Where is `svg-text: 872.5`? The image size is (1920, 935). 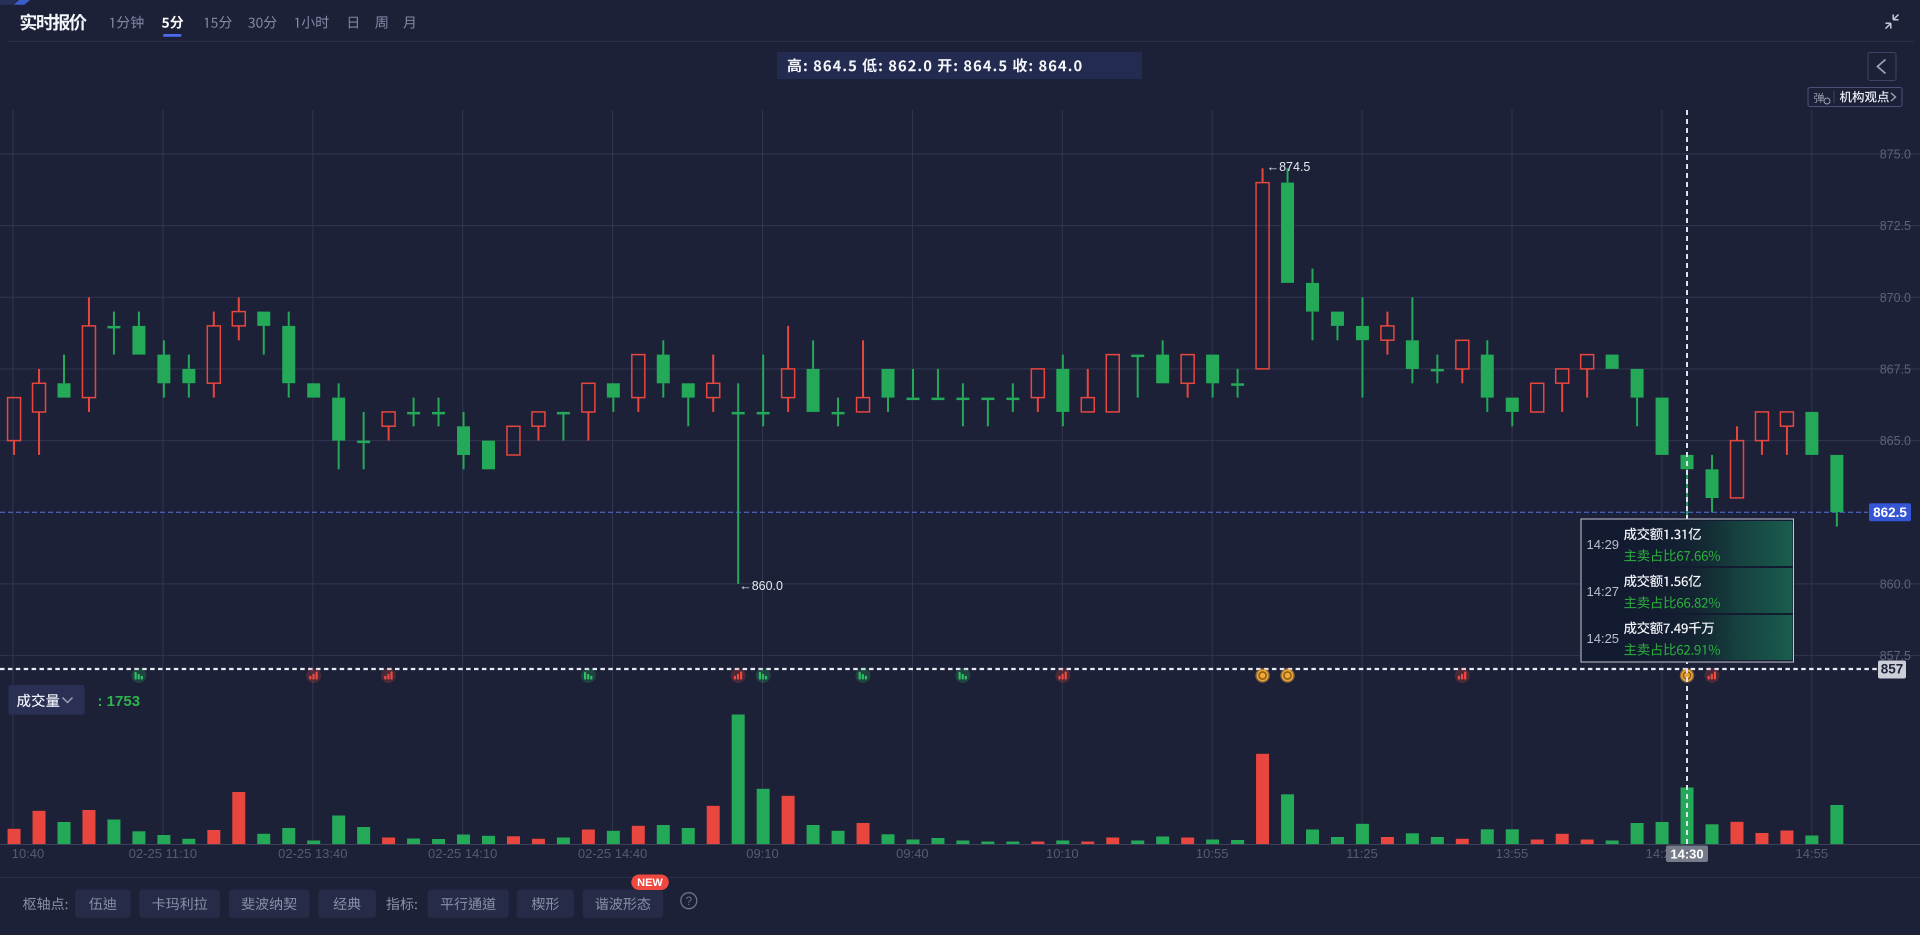 svg-text: 872.5 is located at coordinates (1895, 226).